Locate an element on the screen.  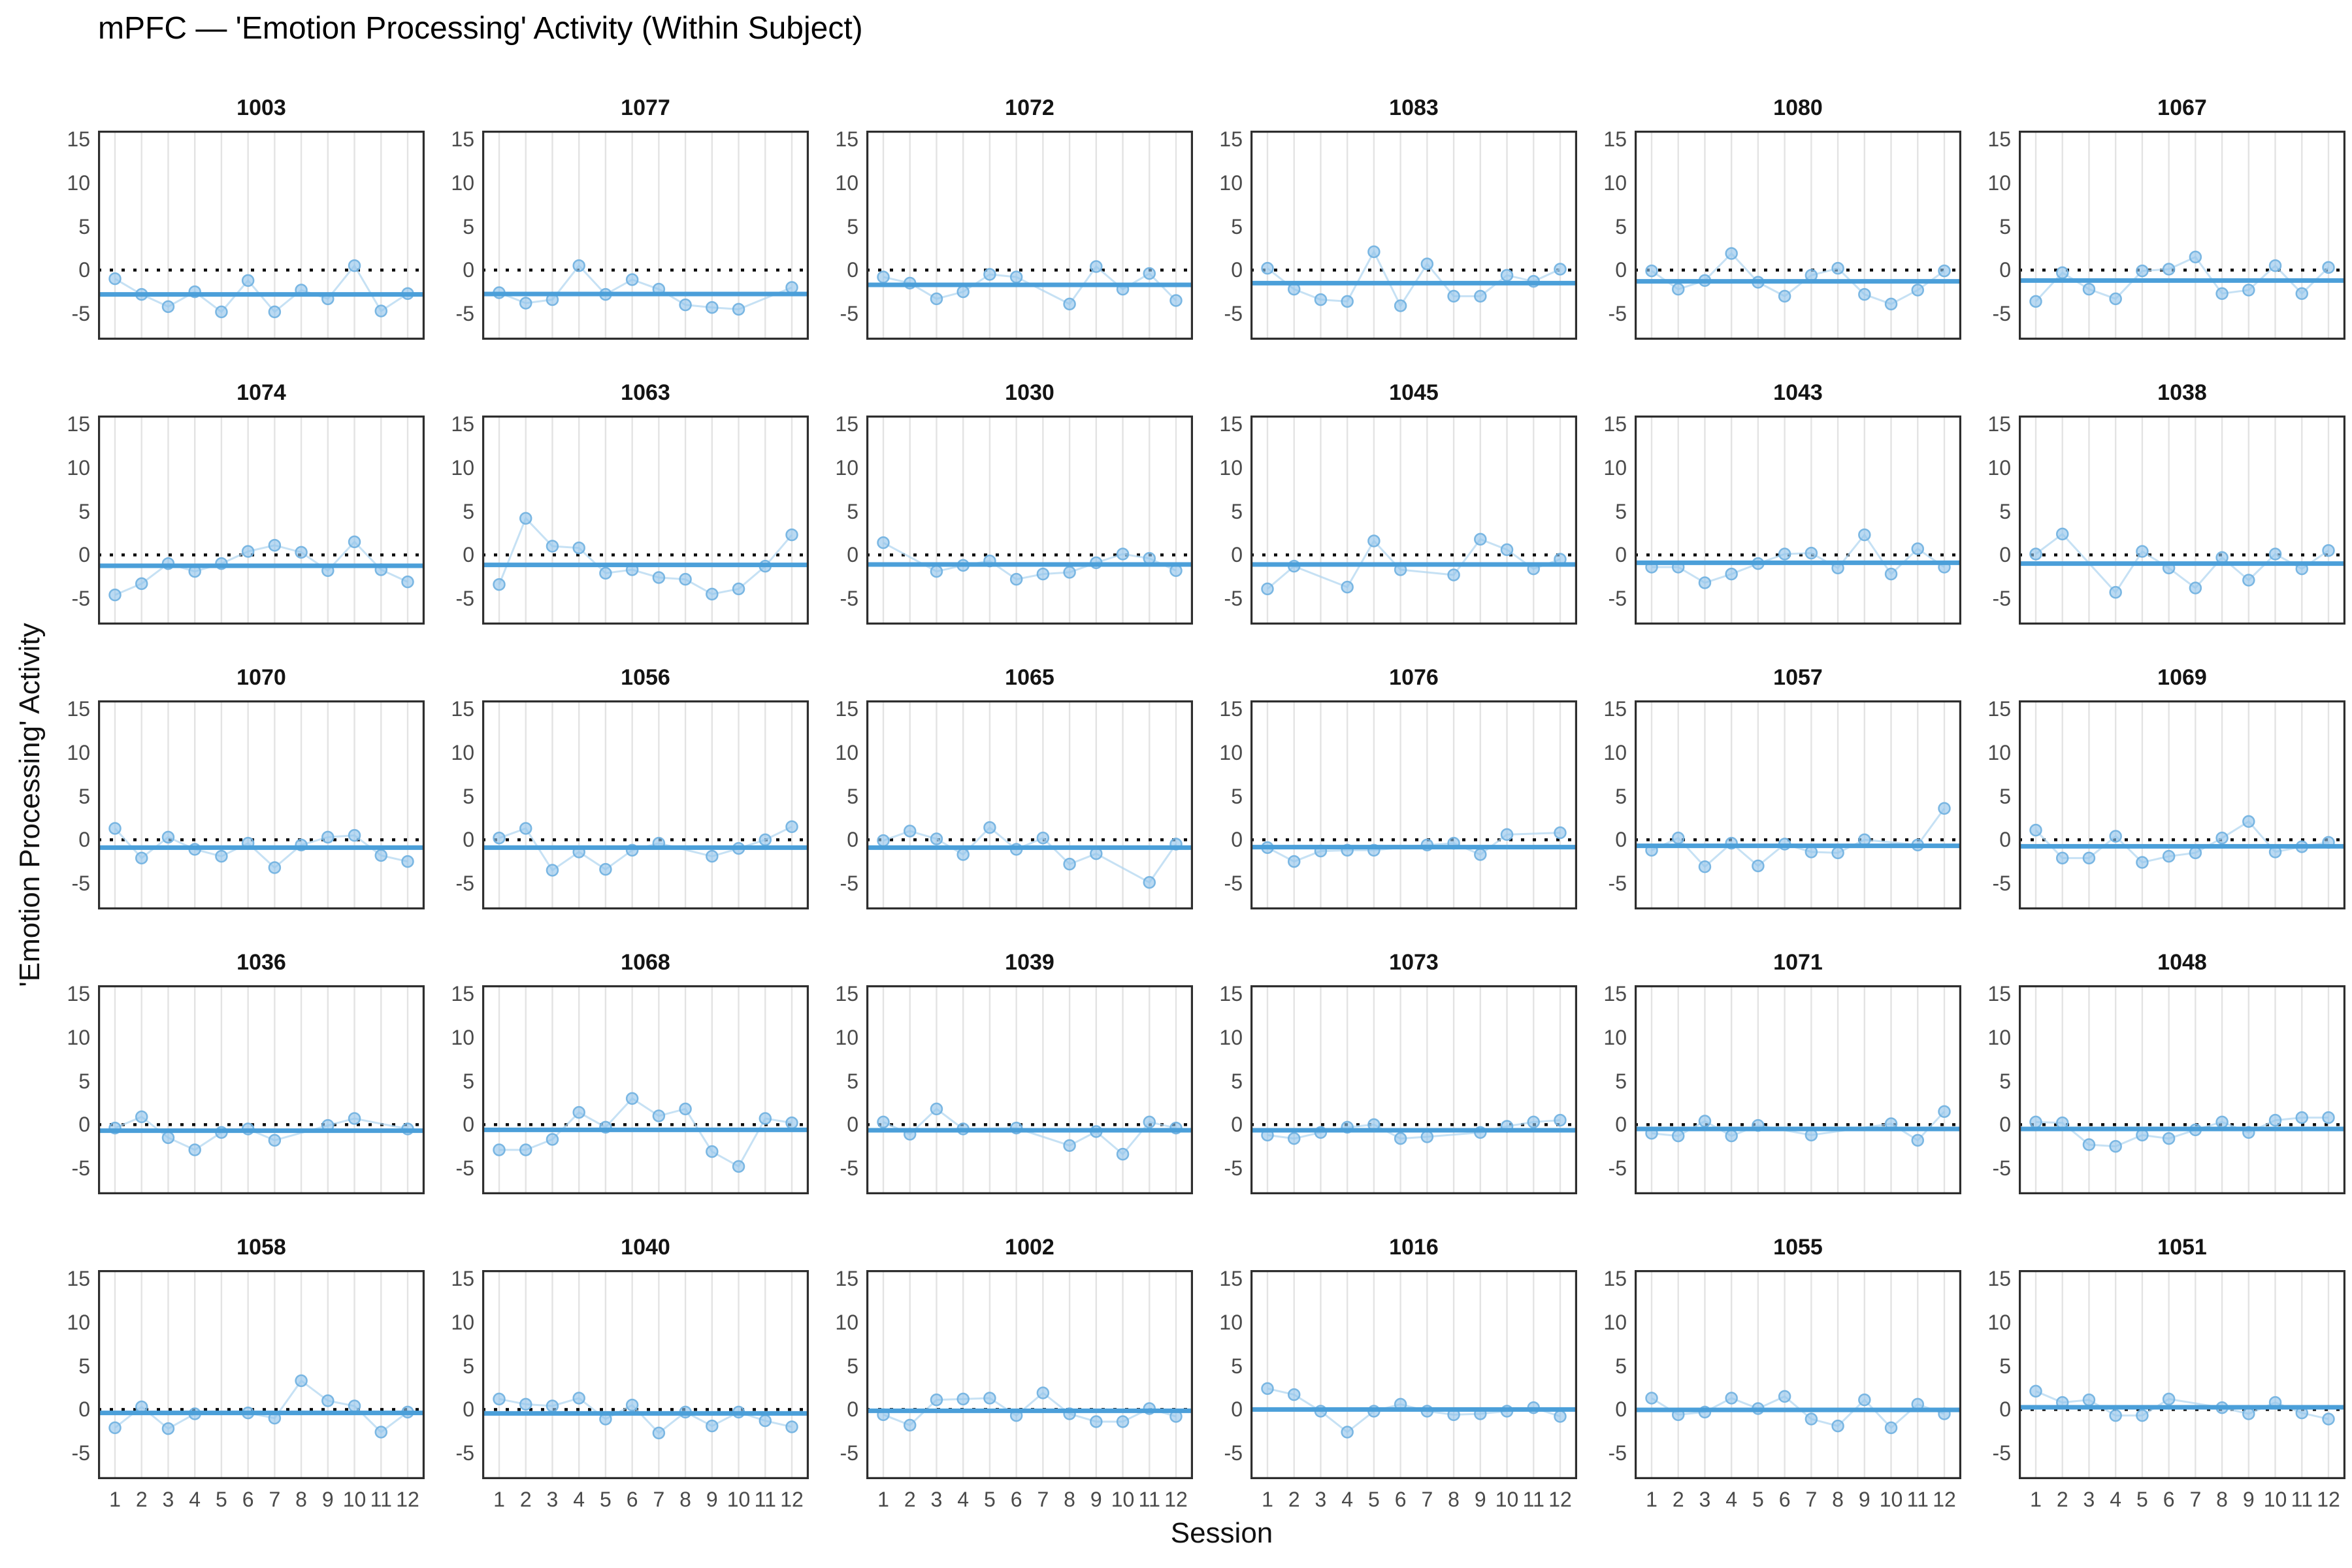
facet-title: 1030 is located at coordinates (1029, 392).